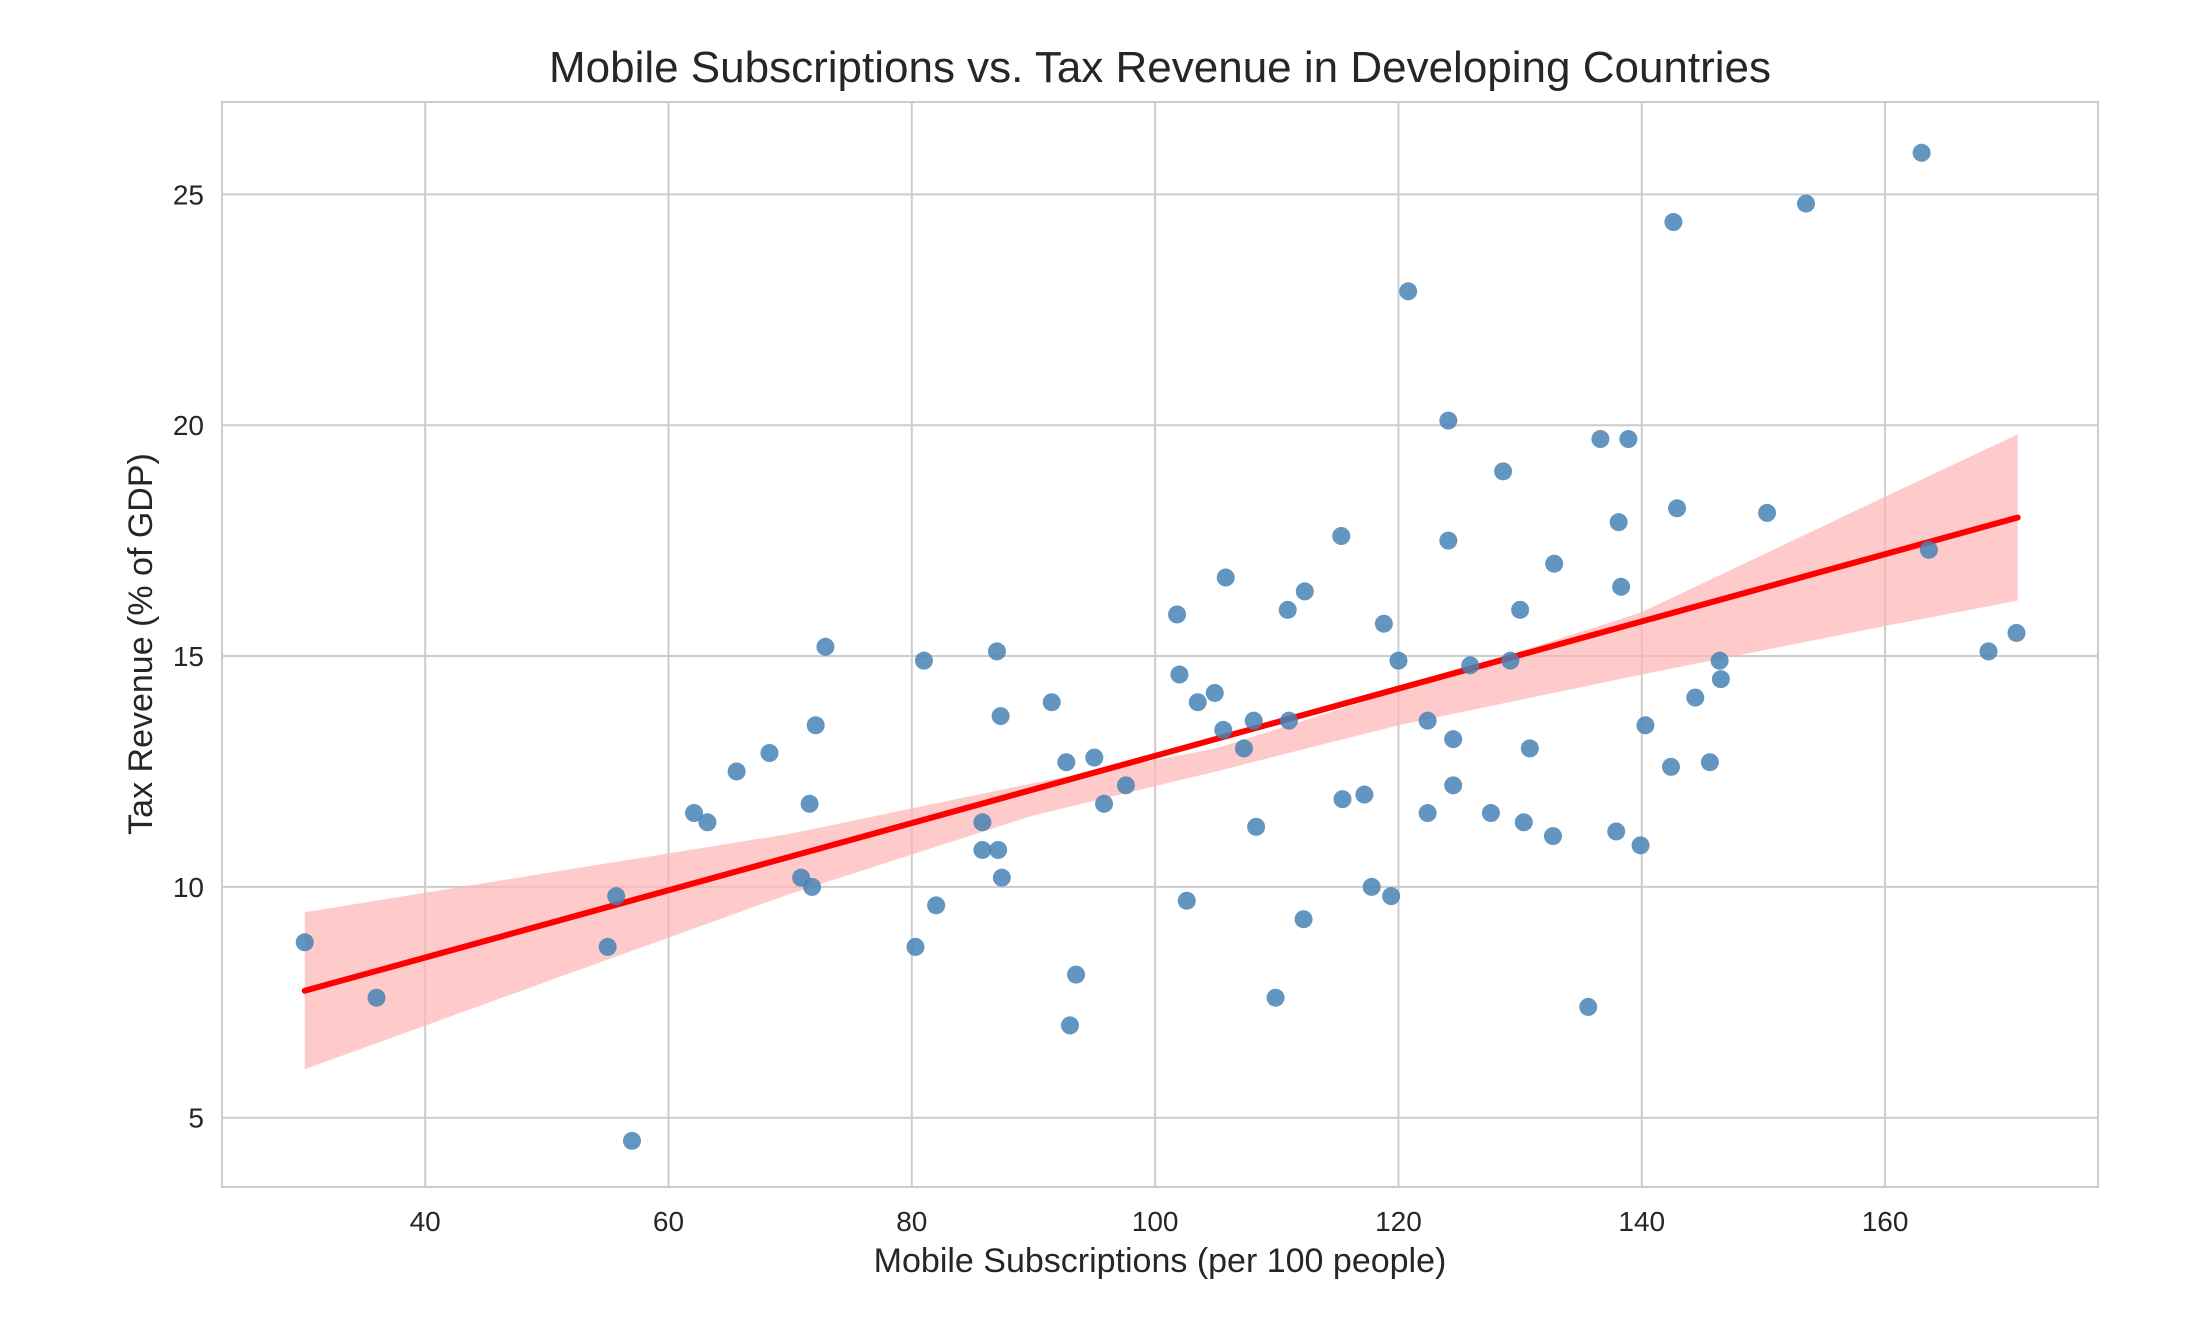 This screenshot has height=1327, width=2210. I want to click on x-tick-label: 80, so click(911, 1221).